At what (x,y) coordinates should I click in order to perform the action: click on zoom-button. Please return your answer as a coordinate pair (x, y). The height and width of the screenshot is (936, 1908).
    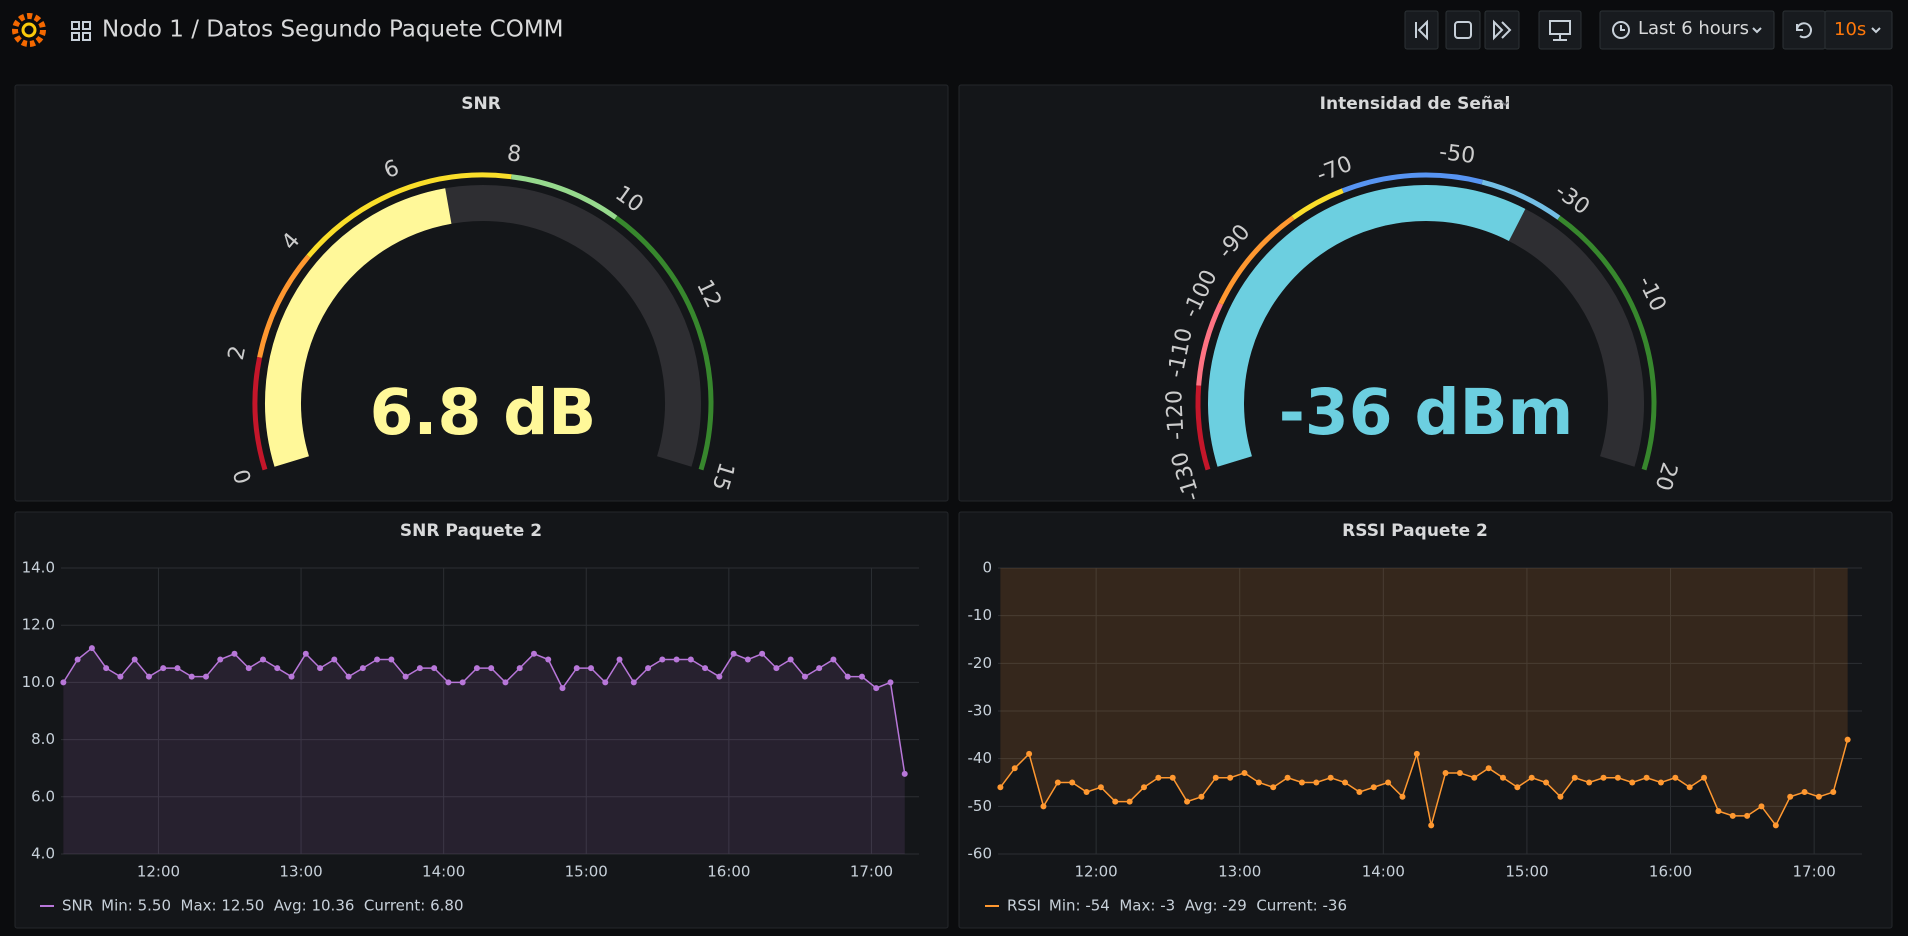
    Looking at the image, I should click on (1463, 30).